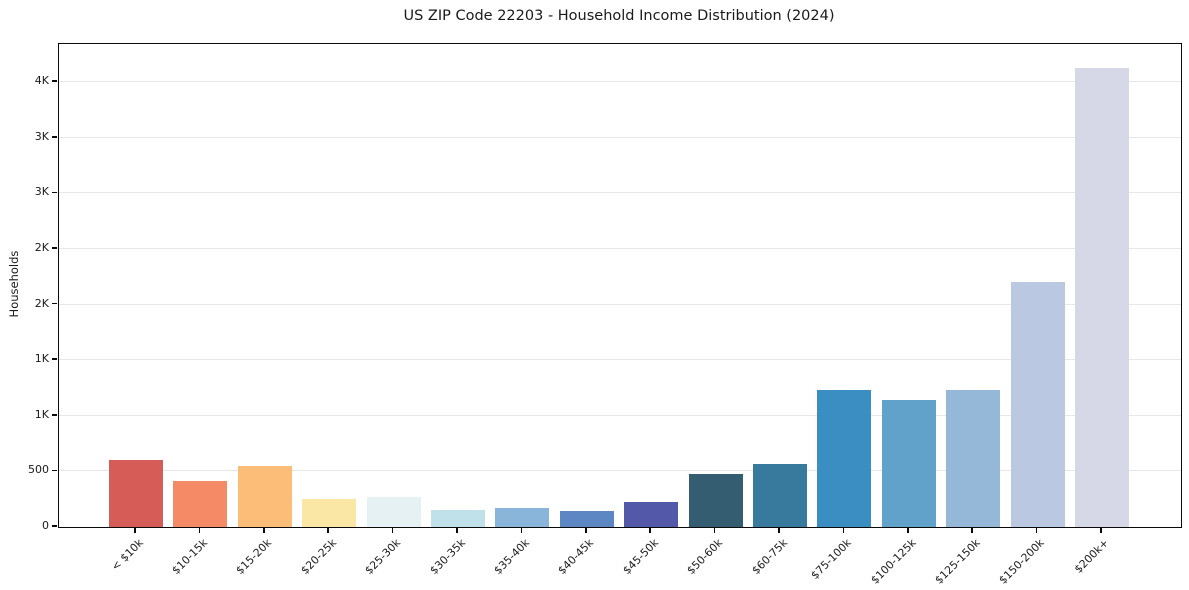 The width and height of the screenshot is (1189, 590). I want to click on x-tick-label: $20-25k, so click(318, 556).